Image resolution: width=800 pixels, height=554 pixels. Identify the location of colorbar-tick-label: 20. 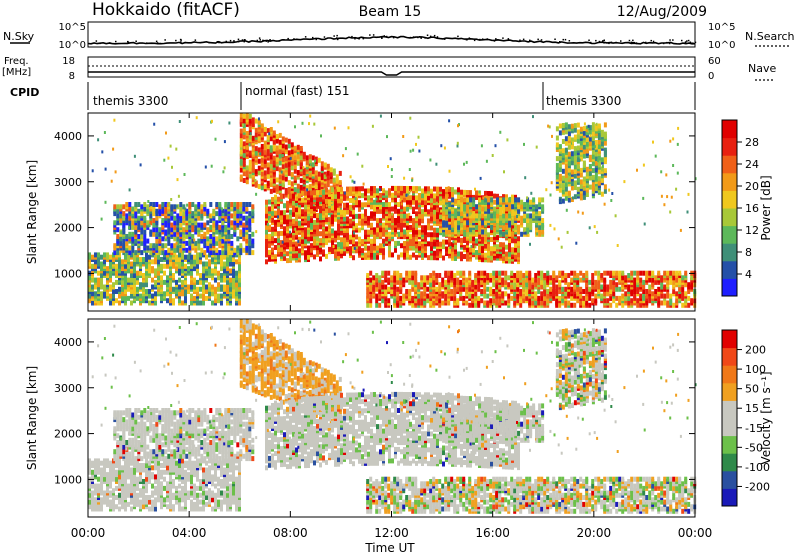
(752, 186).